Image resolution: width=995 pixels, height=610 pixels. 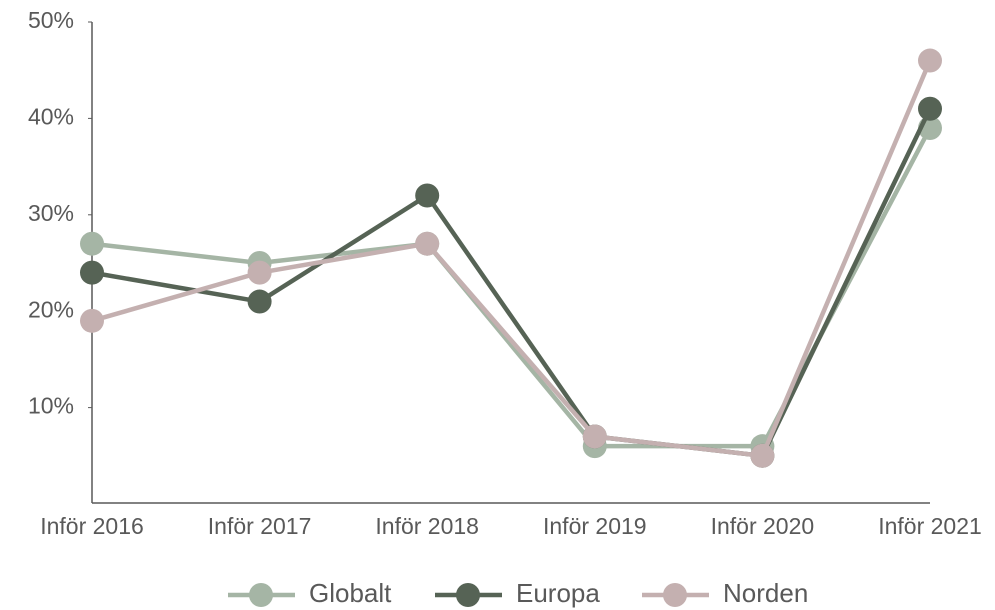 I want to click on y-tick-label: 40%, so click(x=51, y=116).